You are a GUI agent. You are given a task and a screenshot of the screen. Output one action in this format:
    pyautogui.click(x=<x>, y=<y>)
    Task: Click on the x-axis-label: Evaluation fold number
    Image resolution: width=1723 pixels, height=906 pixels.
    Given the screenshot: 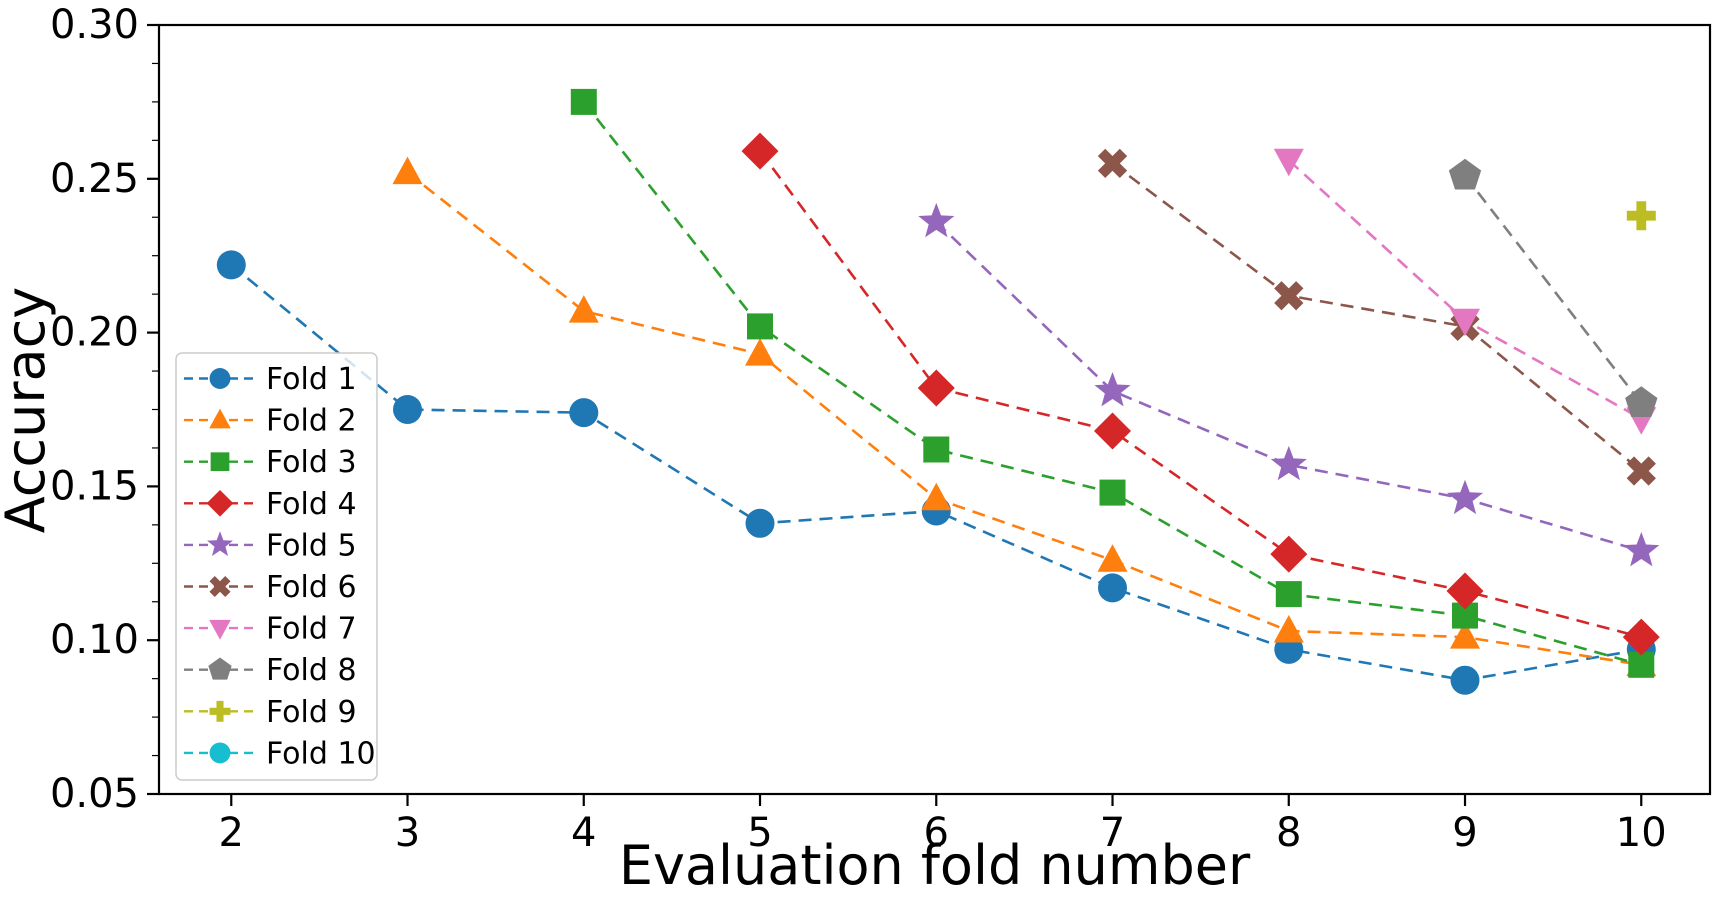 What is the action you would take?
    pyautogui.click(x=935, y=865)
    